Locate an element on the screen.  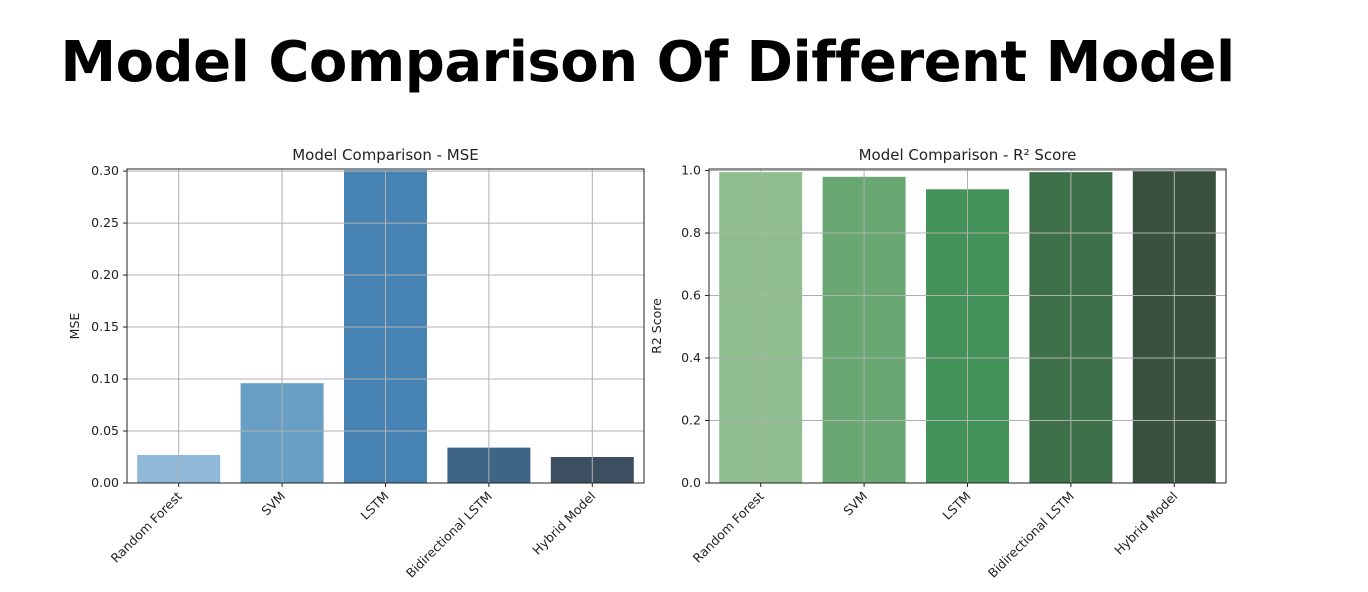
r2-xtick-label: LSTM is located at coordinates (956, 506).